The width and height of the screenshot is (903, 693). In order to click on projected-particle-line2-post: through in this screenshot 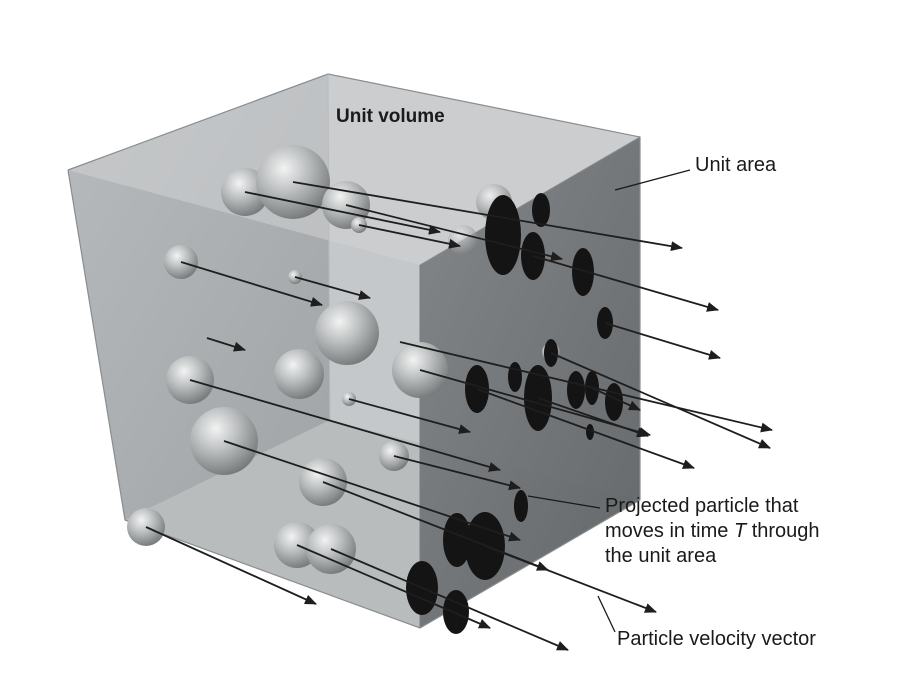, I will do `click(783, 531)`.